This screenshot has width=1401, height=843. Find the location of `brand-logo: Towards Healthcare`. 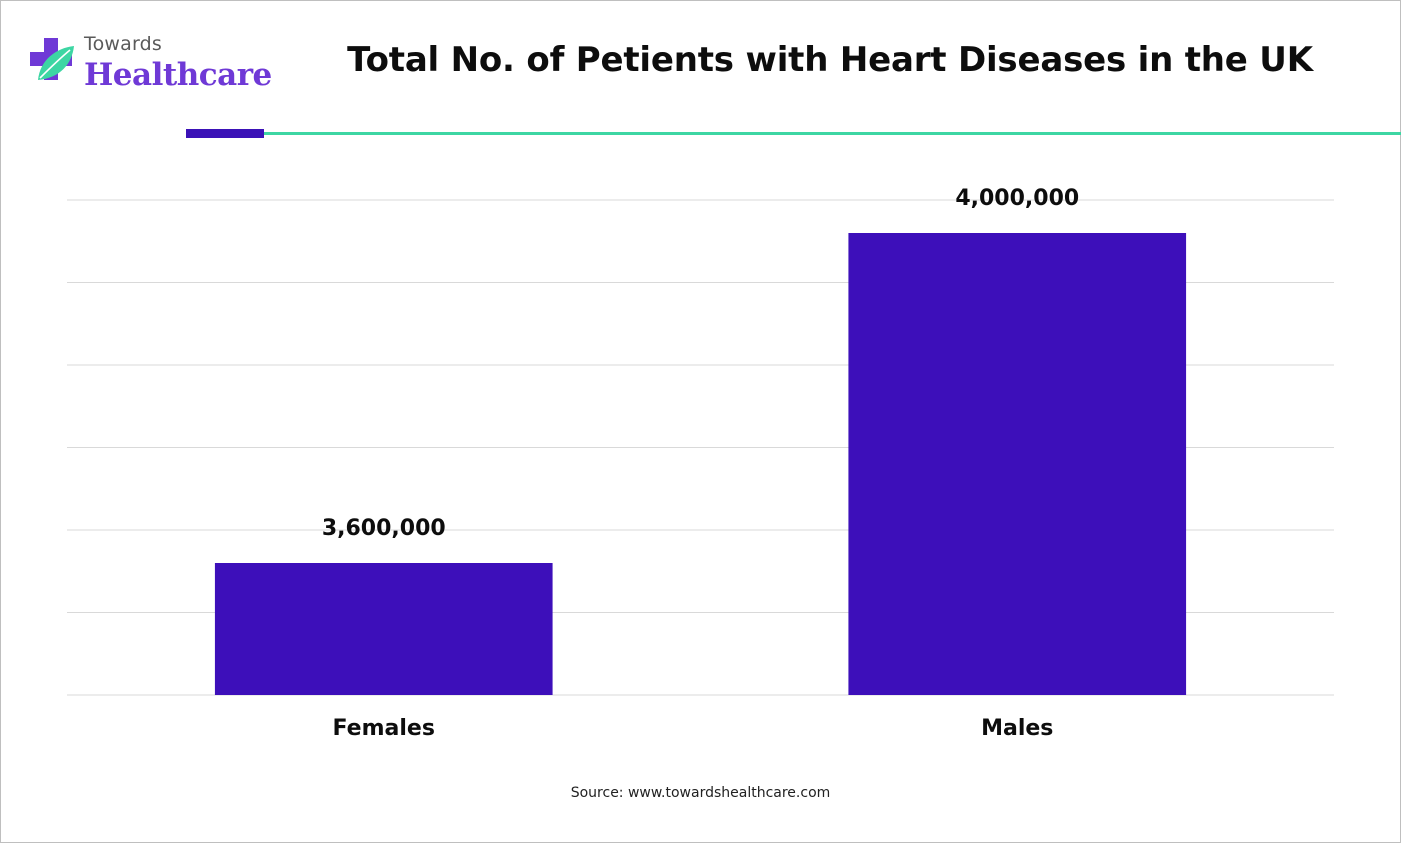

brand-logo: Towards Healthcare is located at coordinates (150, 65).